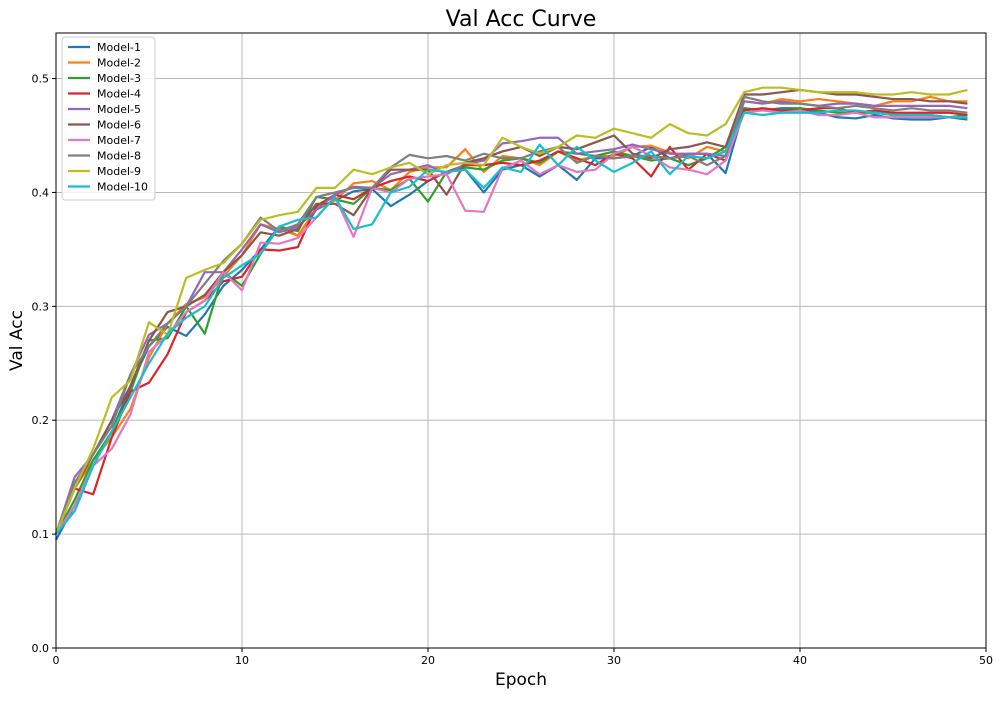 This screenshot has height=701, width=1001. Describe the element at coordinates (41, 420) in the screenshot. I see `y-tick-label: 0.2` at that location.